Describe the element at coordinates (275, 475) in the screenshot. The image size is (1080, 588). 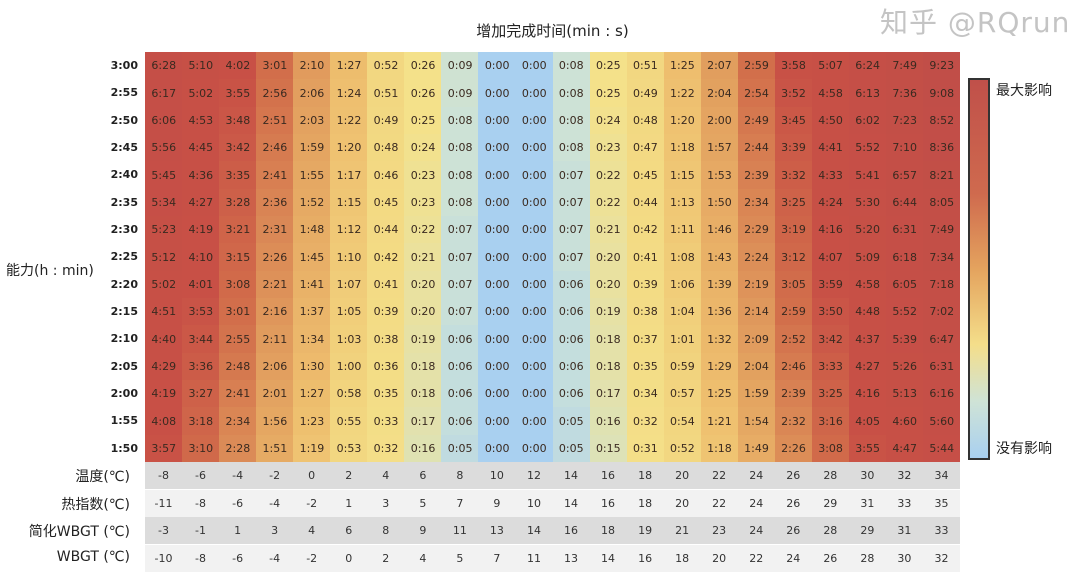
I see `x-tick-label: -2` at that location.